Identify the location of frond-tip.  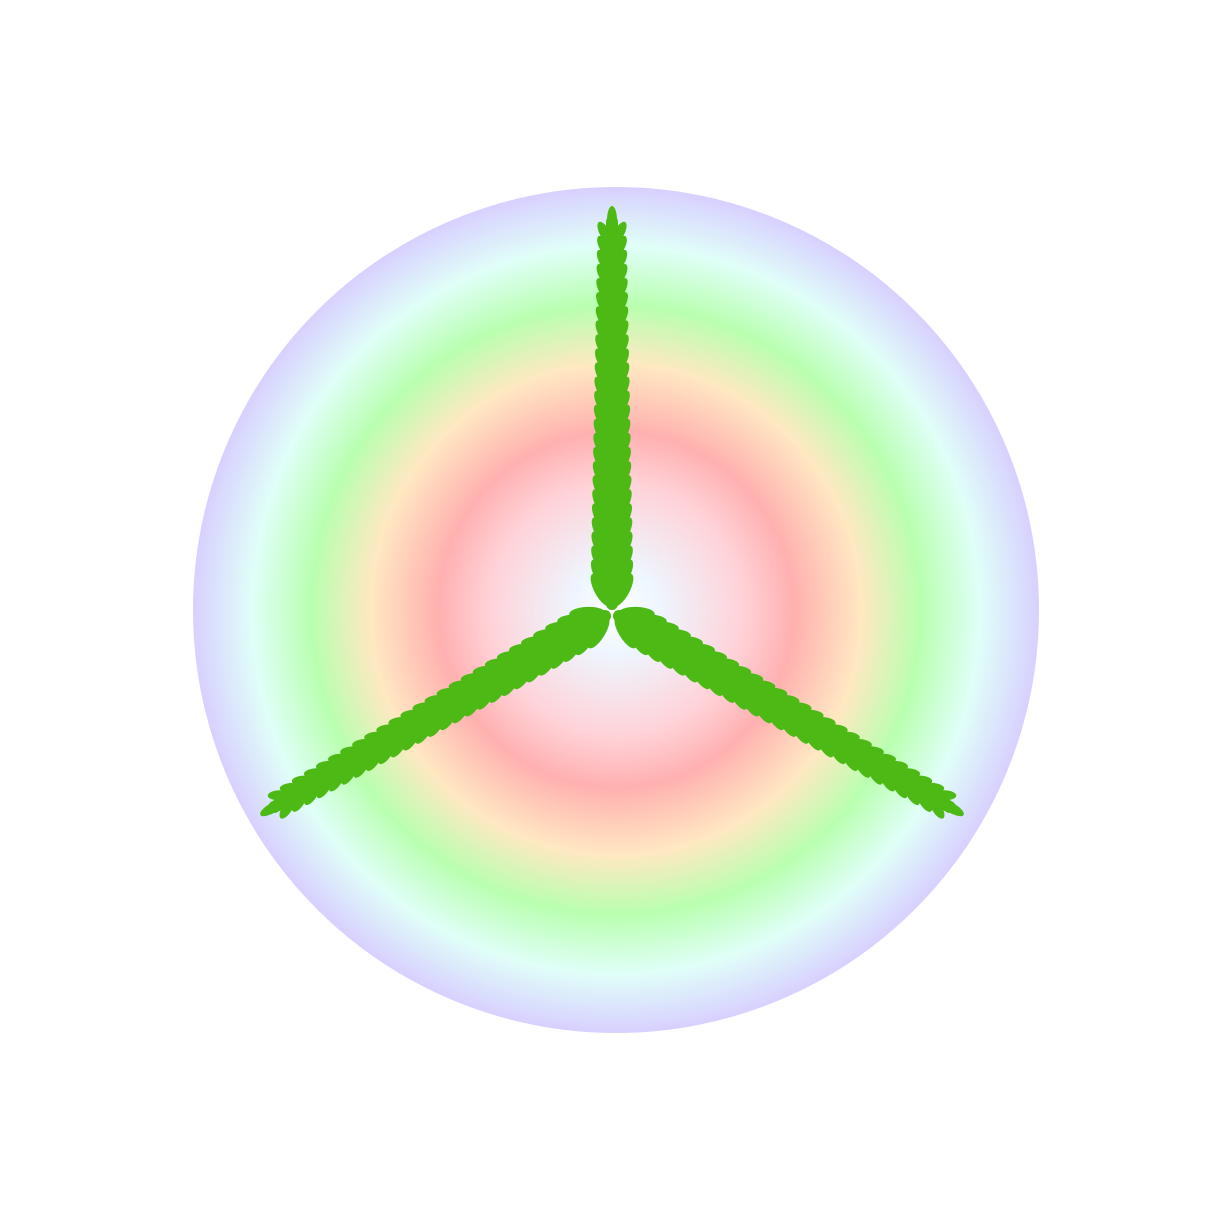
(272, 808).